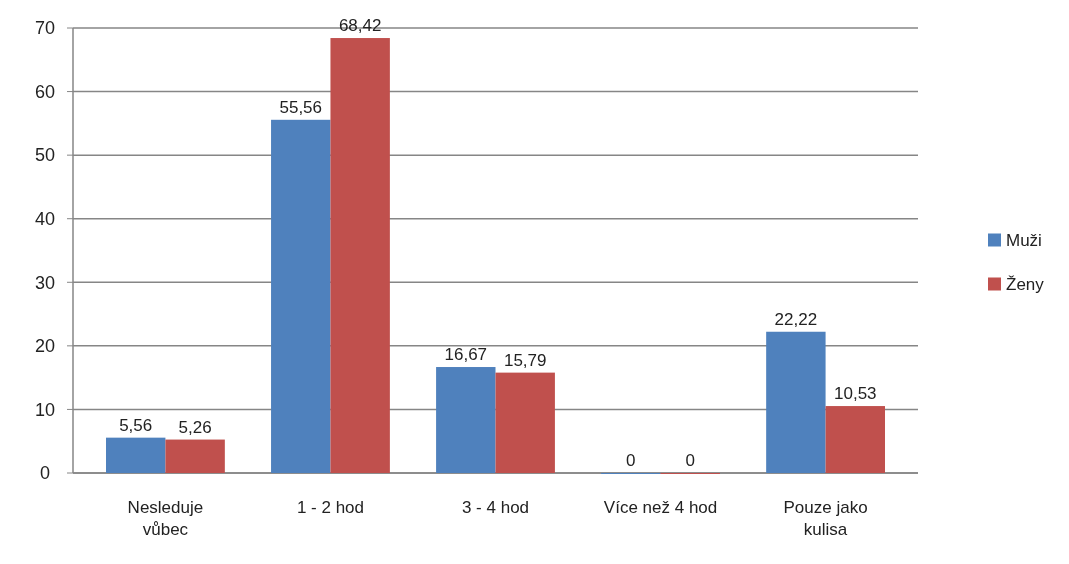  Describe the element at coordinates (1025, 285) in the screenshot. I see `legend-label: Ženy` at that location.